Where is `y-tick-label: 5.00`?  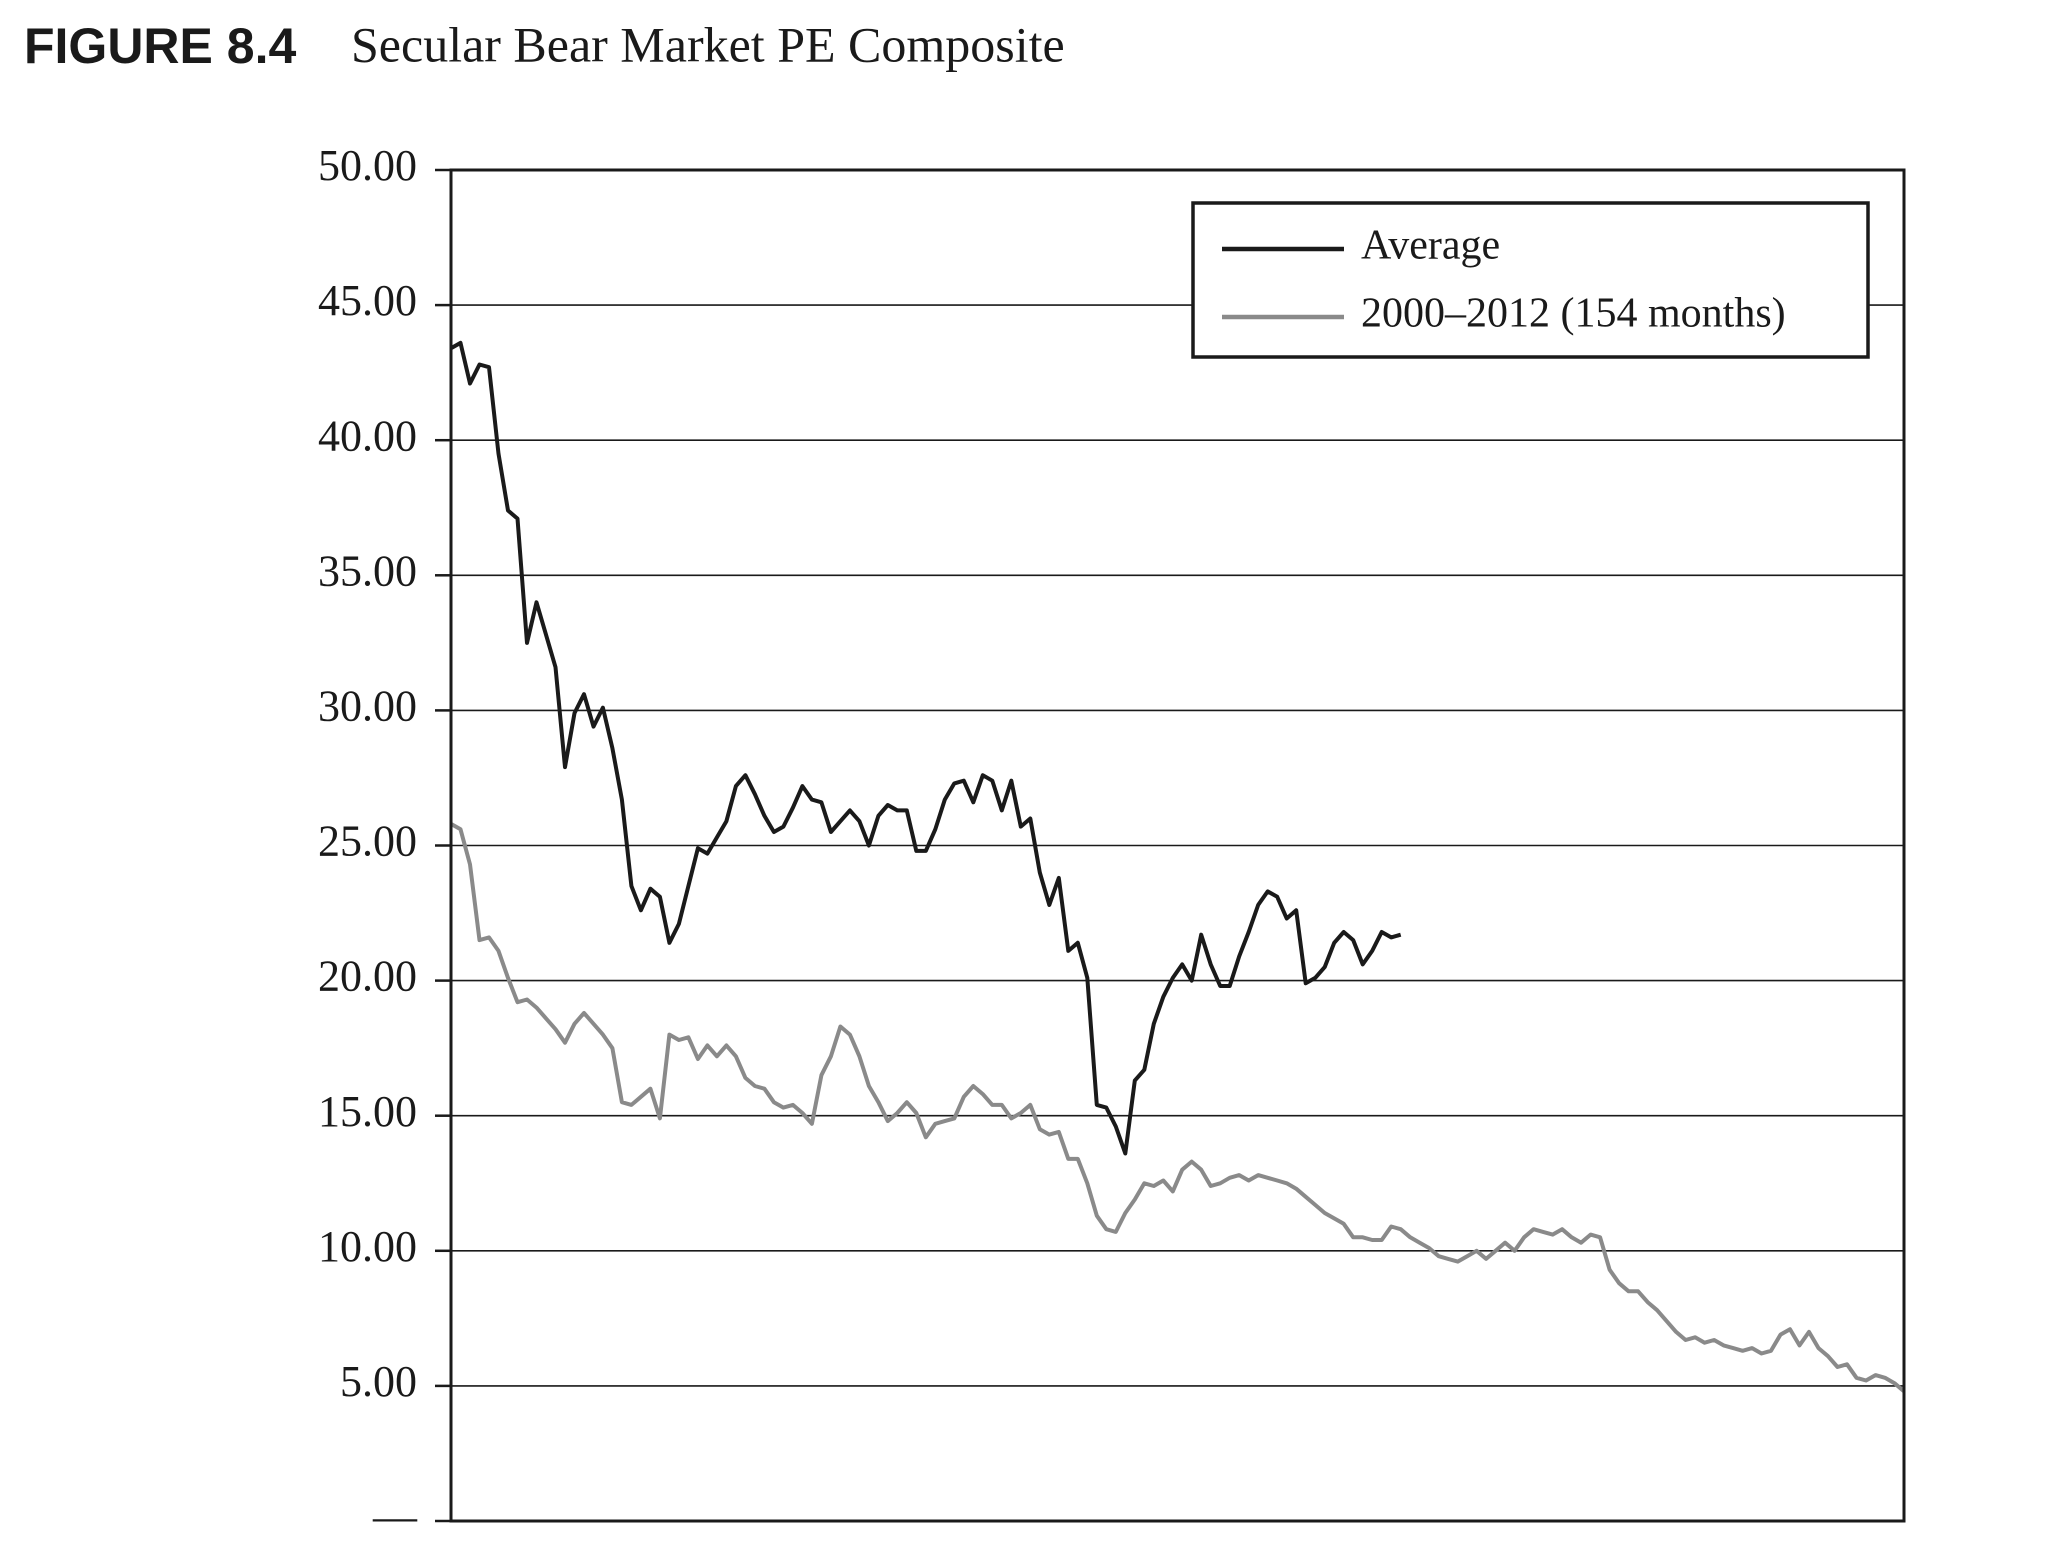 y-tick-label: 5.00 is located at coordinates (378, 1381).